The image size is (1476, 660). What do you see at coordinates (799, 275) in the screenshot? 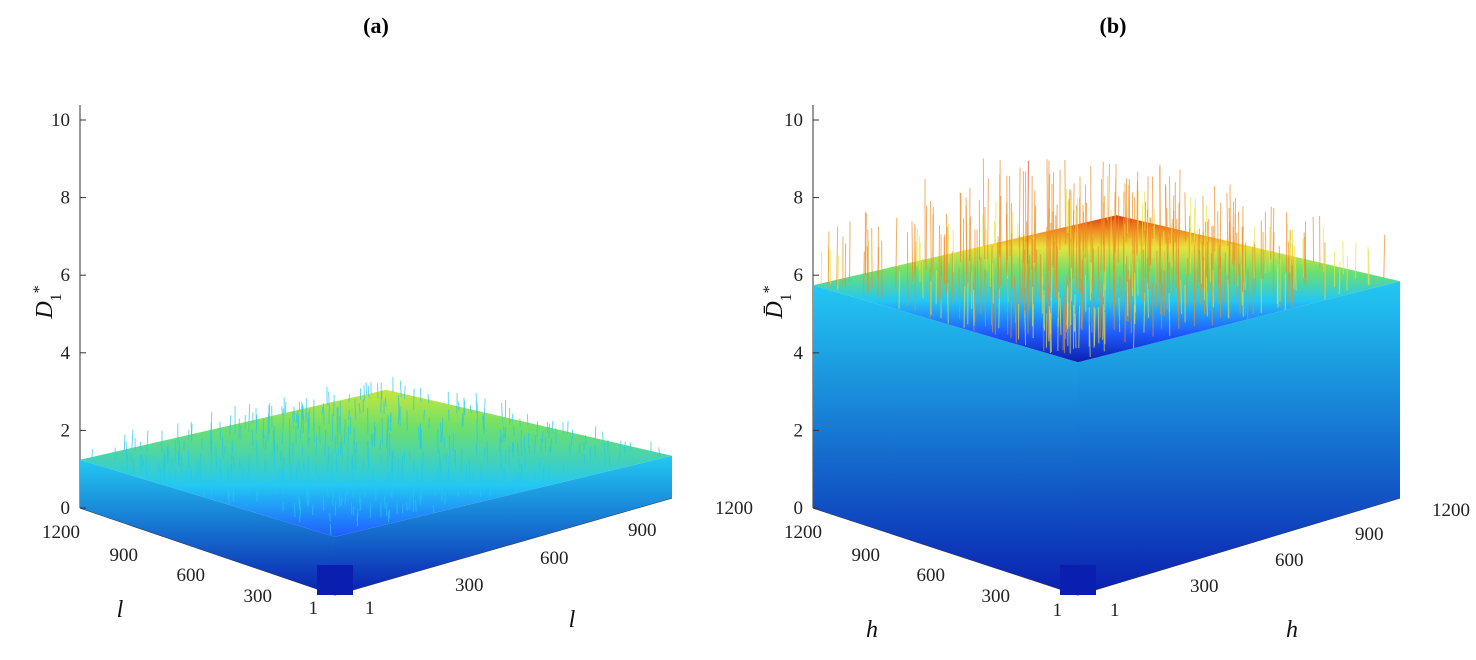
I see `z-tick-label: 6` at bounding box center [799, 275].